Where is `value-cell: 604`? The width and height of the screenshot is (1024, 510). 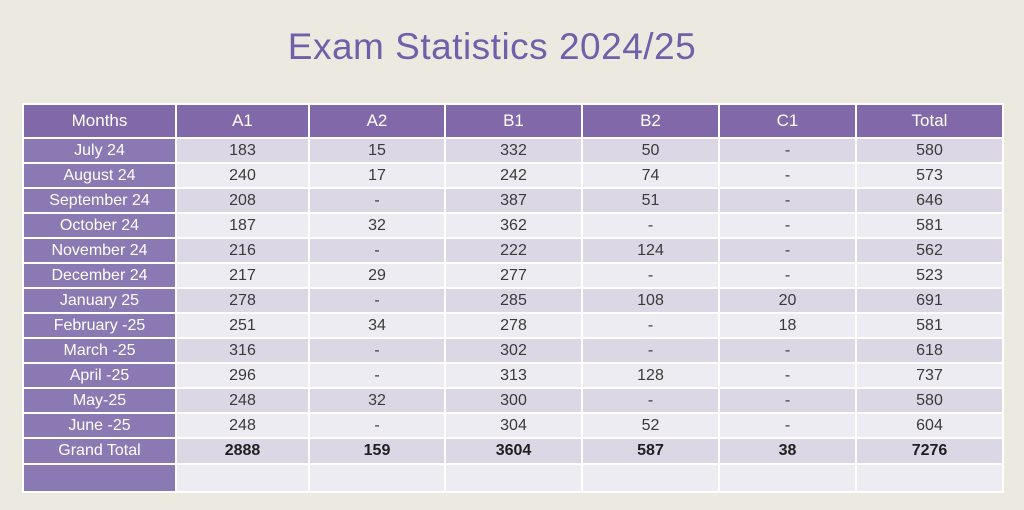 value-cell: 604 is located at coordinates (929, 425).